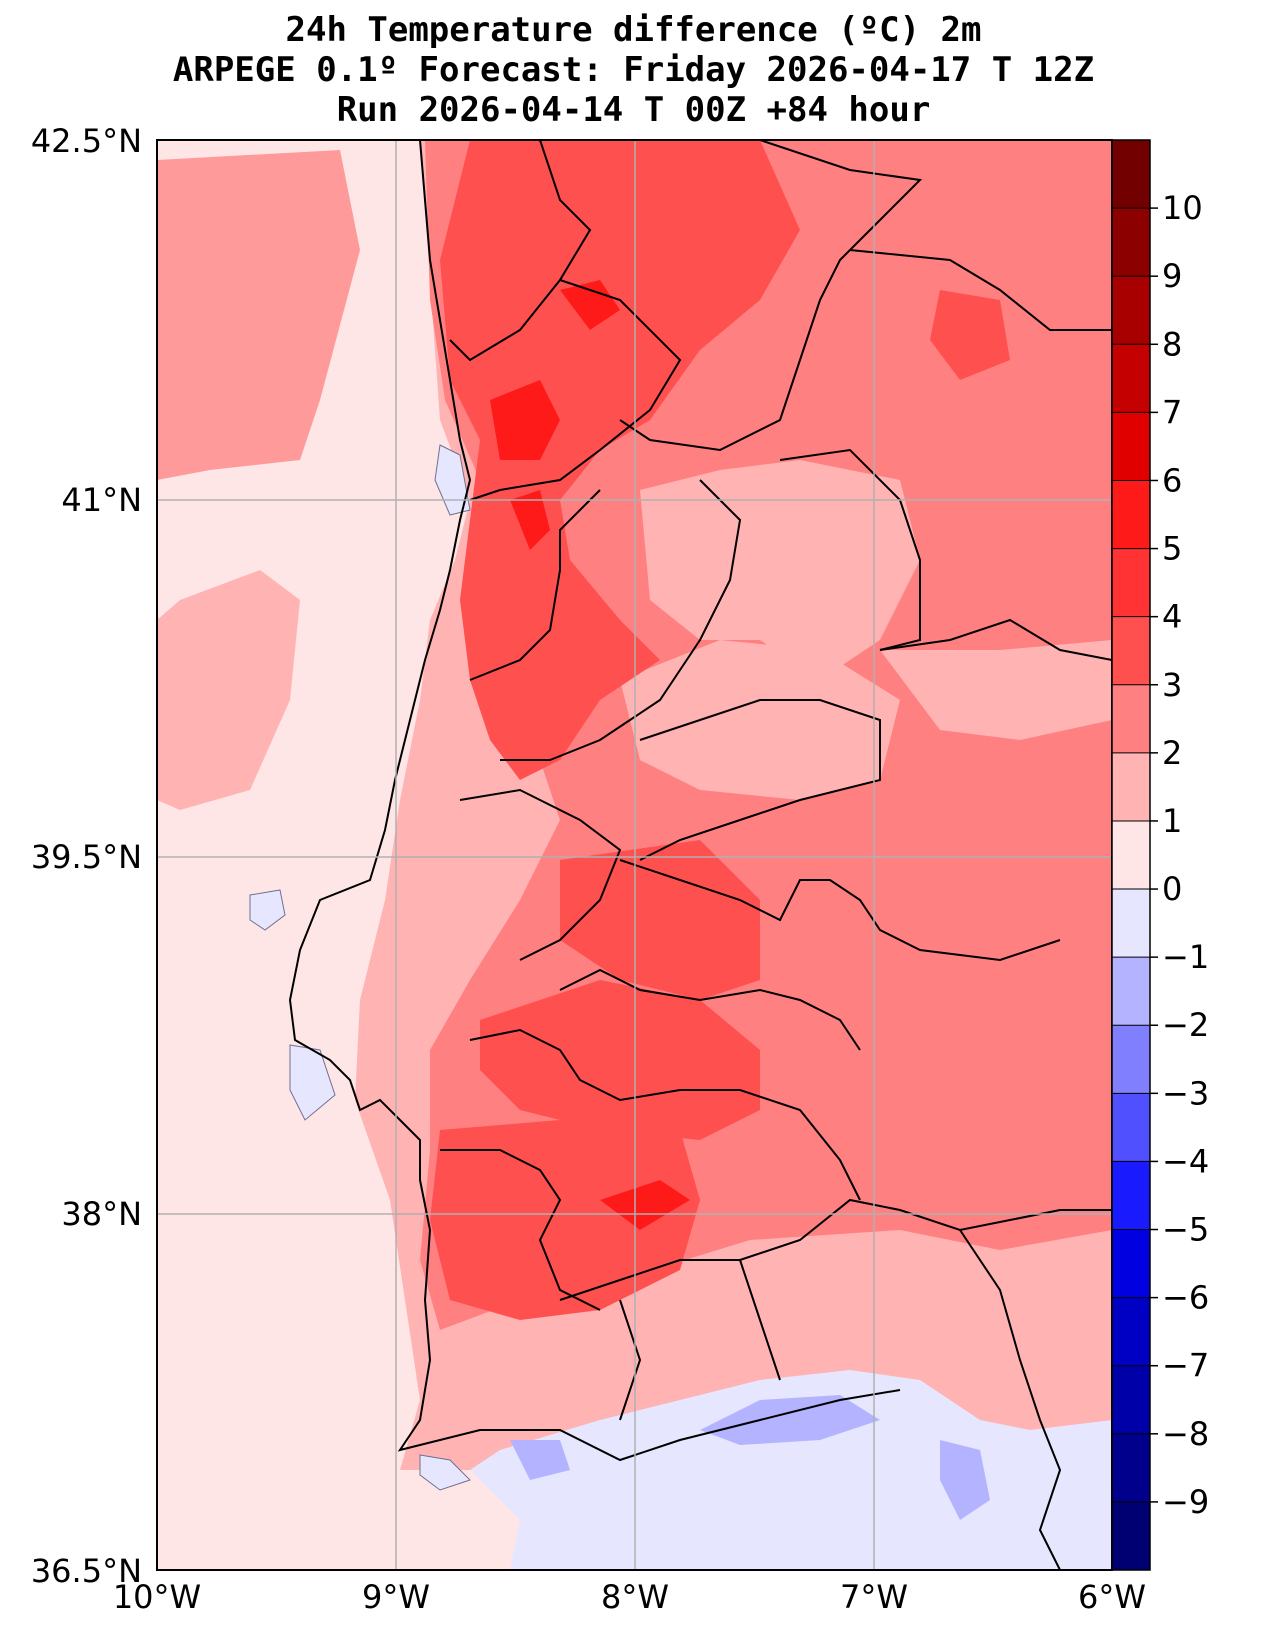  What do you see at coordinates (1185, 1093) in the screenshot?
I see `colorbar-tick-label: −3` at bounding box center [1185, 1093].